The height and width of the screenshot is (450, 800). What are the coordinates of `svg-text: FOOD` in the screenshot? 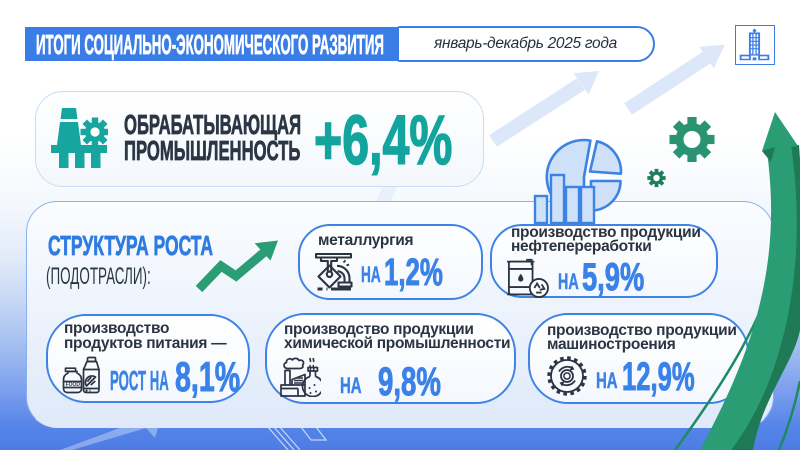 It's located at (73, 385).